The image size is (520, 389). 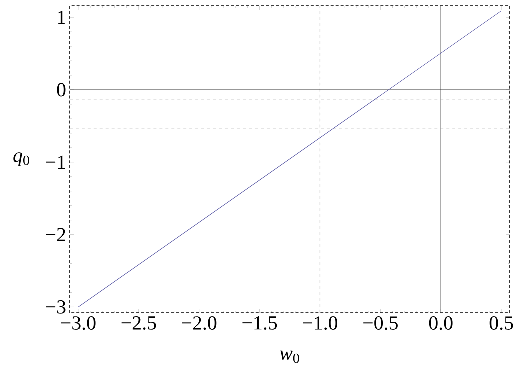 I want to click on y-tick-label: −2, so click(x=56, y=235).